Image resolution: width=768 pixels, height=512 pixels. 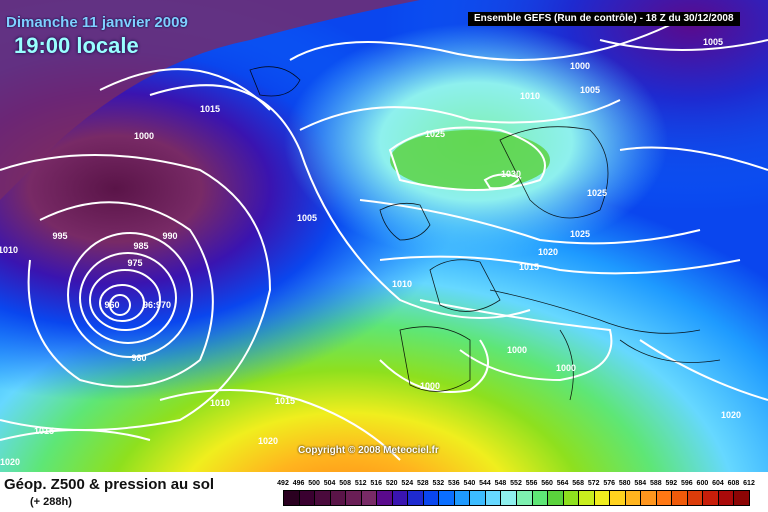 What do you see at coordinates (360, 483) in the screenshot?
I see `scale-tick-label: 512` at bounding box center [360, 483].